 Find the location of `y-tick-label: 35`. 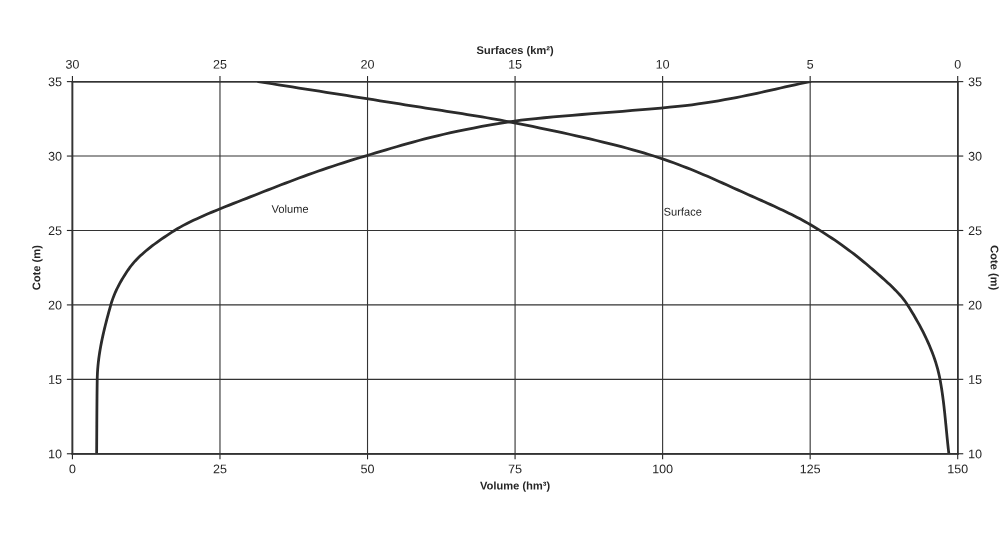

y-tick-label: 35 is located at coordinates (55, 82).